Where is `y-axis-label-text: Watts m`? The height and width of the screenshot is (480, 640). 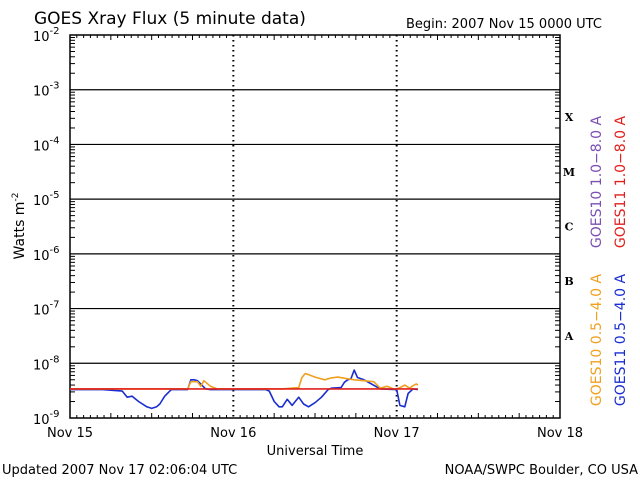
y-axis-label-text: Watts m is located at coordinates (20, 231).